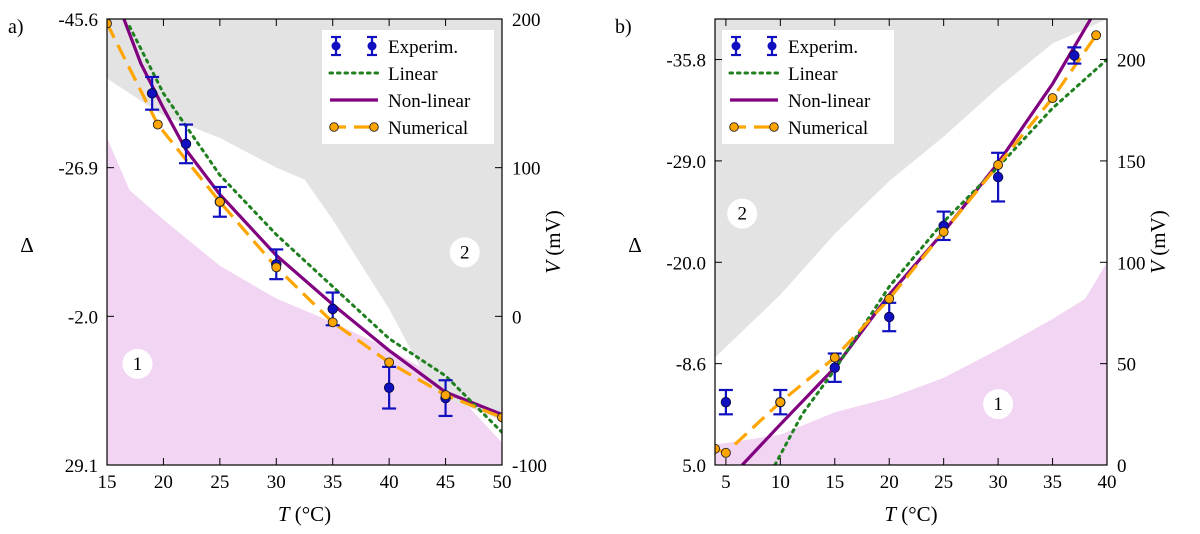  Describe the element at coordinates (1158, 233) in the screenshot. I see `right-axis-unit: (mV)` at that location.